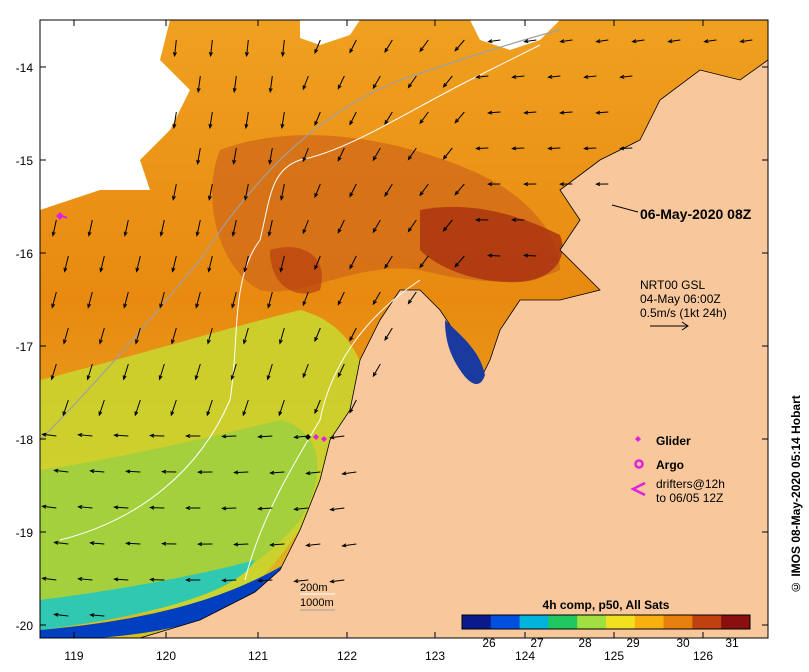  What do you see at coordinates (639, 464) in the screenshot?
I see `argo-marker-icon` at bounding box center [639, 464].